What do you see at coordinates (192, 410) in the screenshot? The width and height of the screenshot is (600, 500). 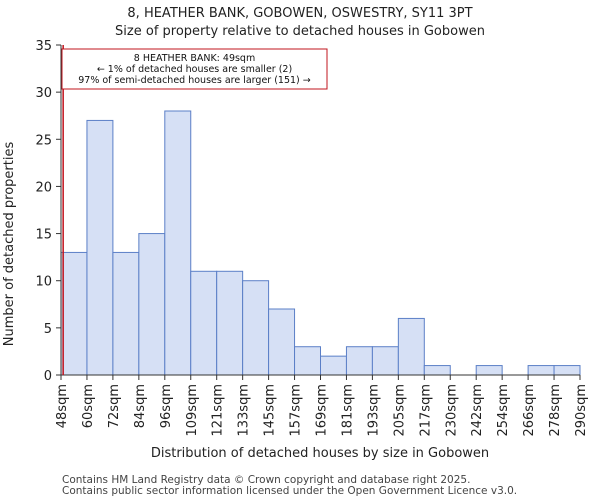 I see `x-tick-label-109sqm: 109sqm` at bounding box center [192, 410].